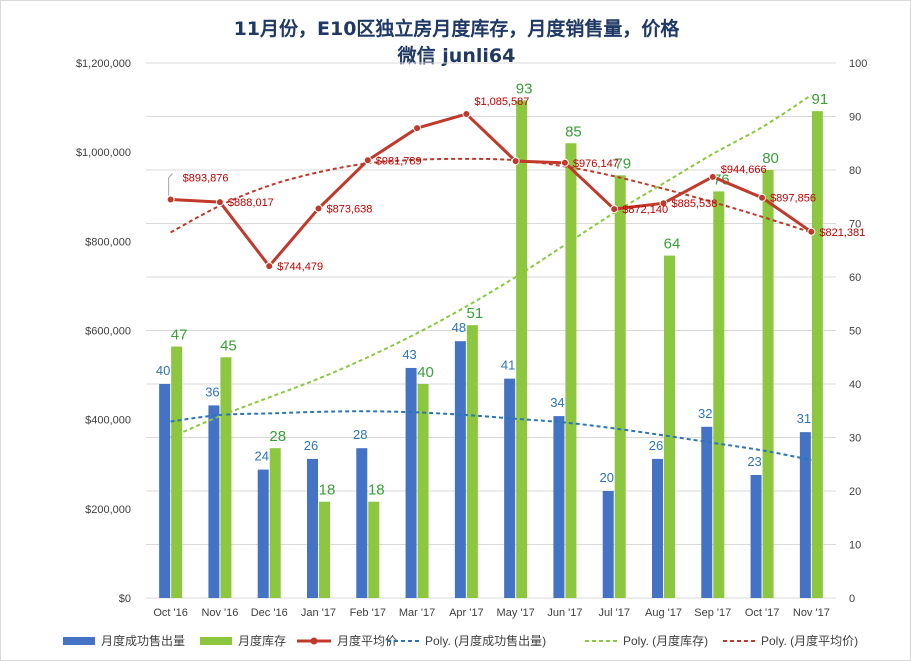 This screenshot has width=911, height=661. Describe the element at coordinates (855, 171) in the screenshot. I see `y-right-tick-label: 80` at that location.